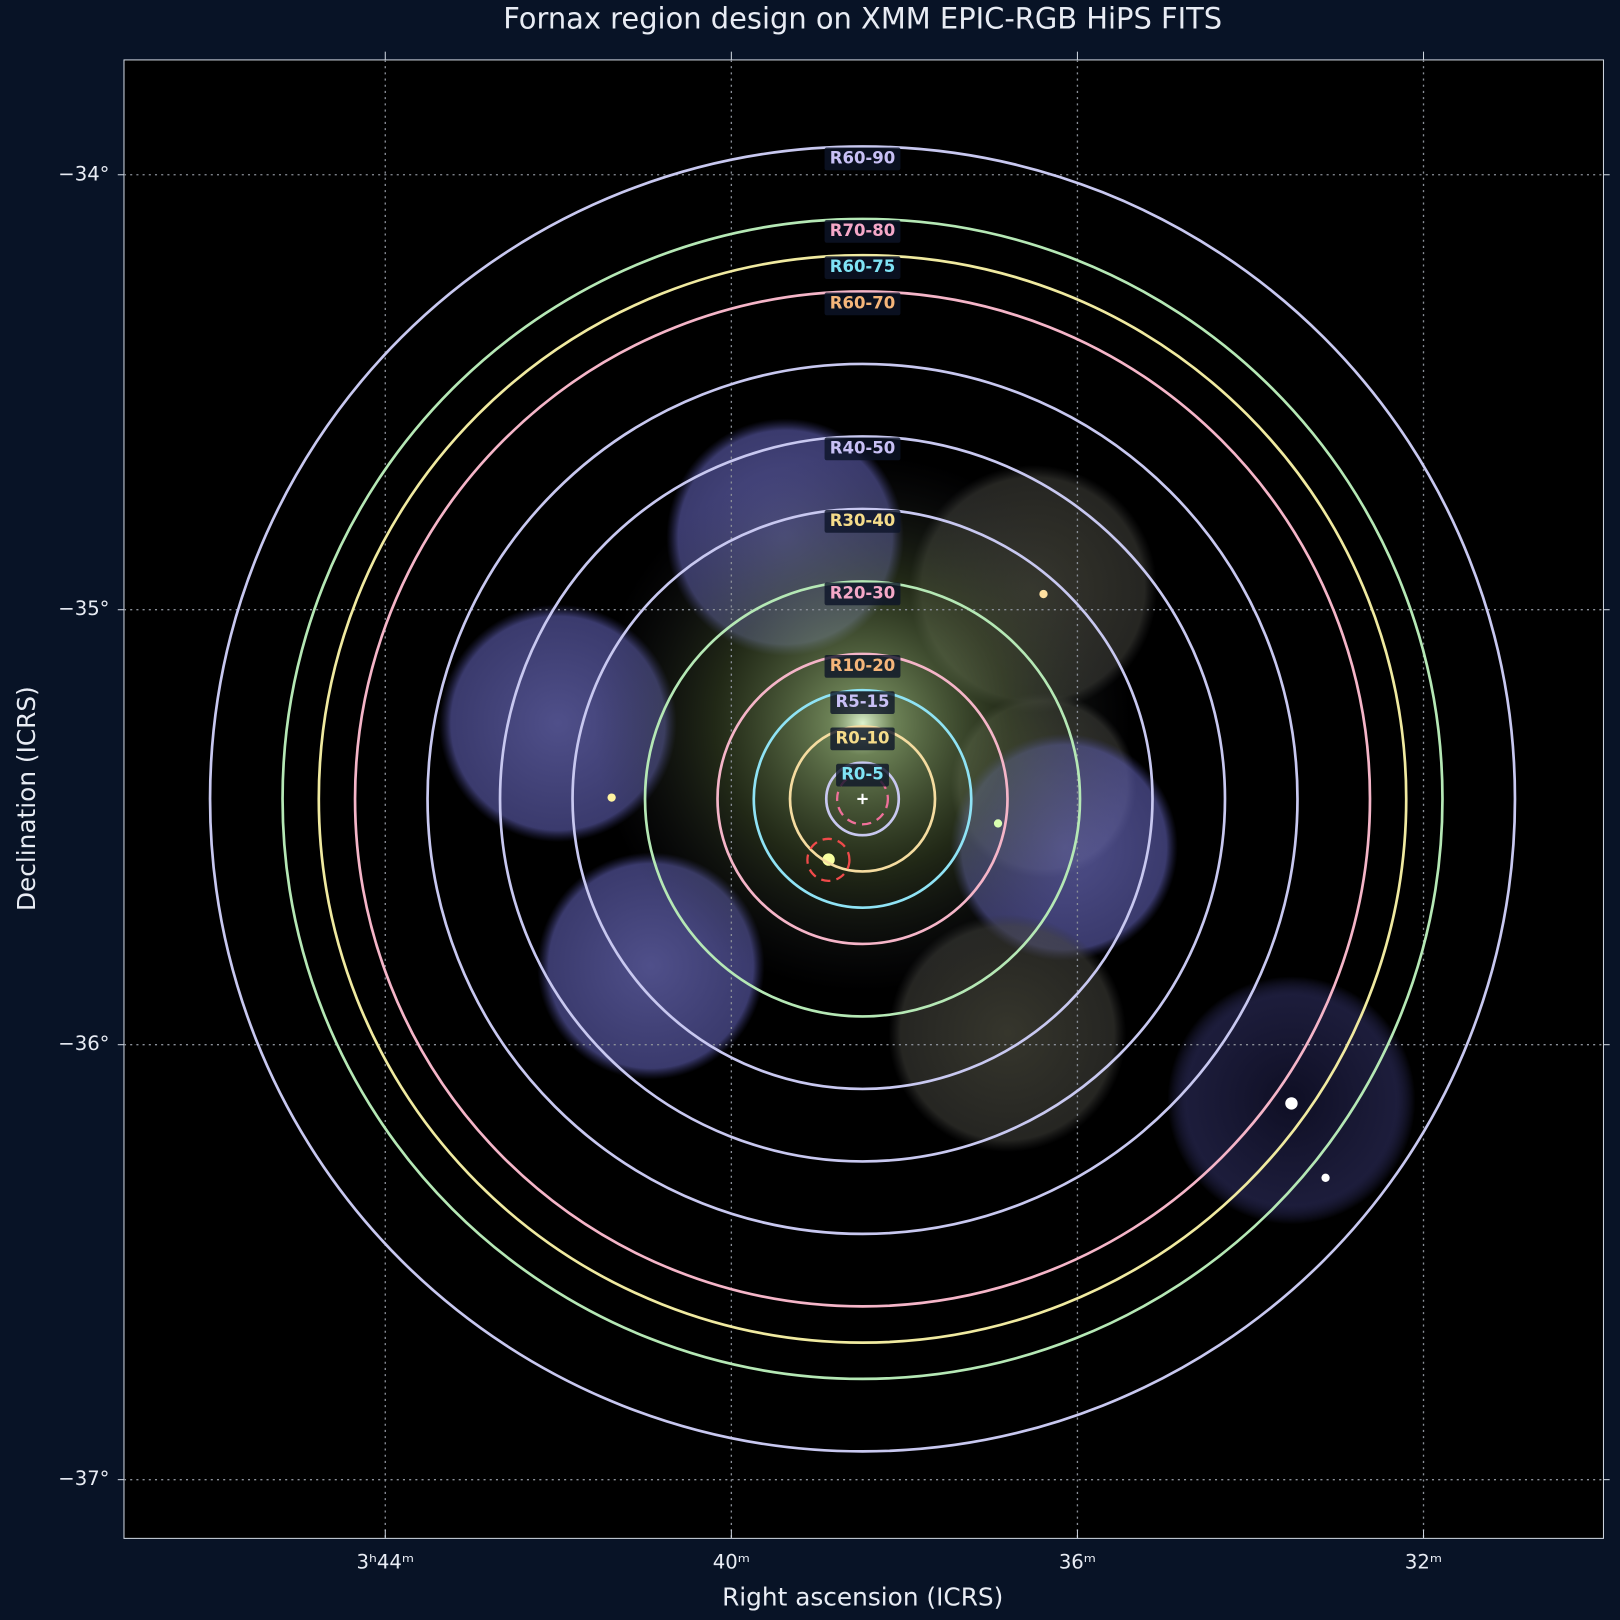 The image size is (1620, 1620). I want to click on region-label: R40-50, so click(863, 447).